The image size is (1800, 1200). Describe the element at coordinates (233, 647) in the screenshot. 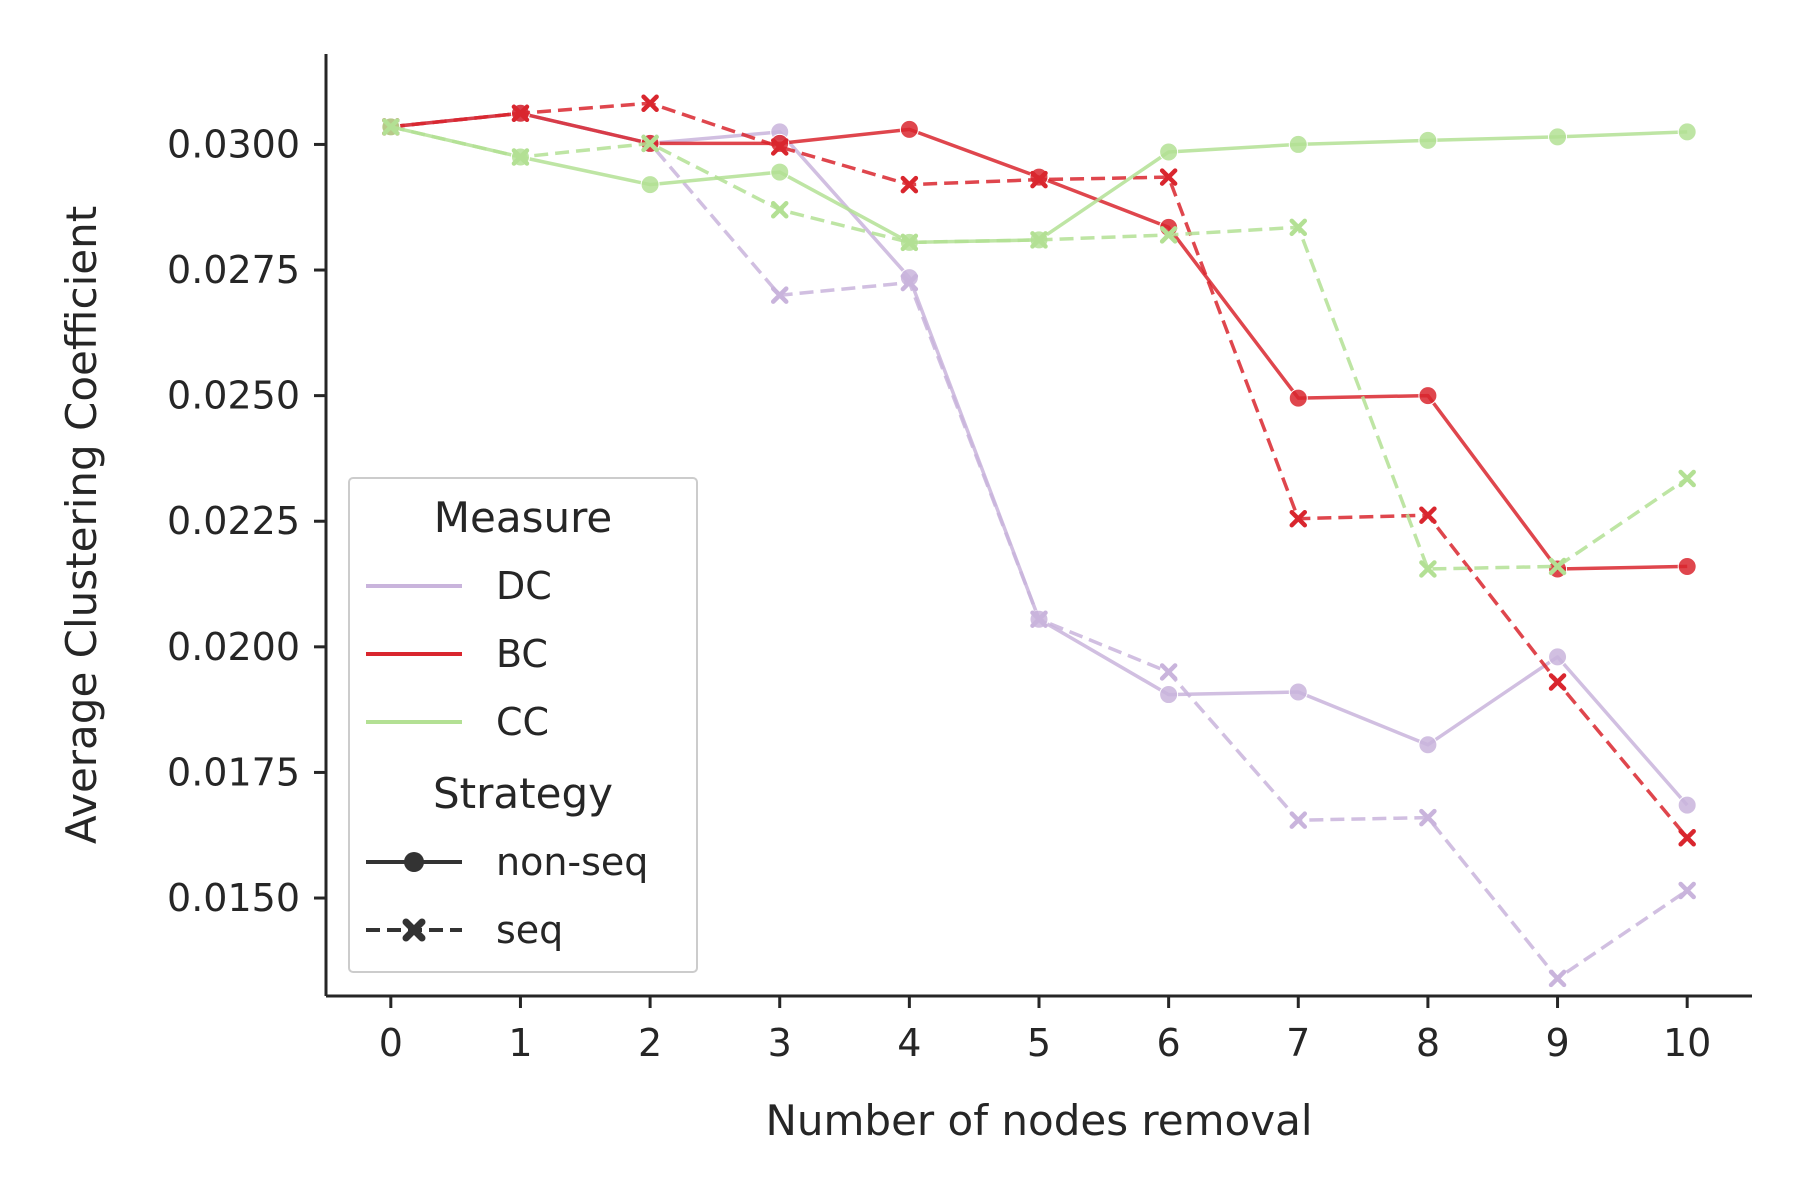

I see `y-tick-label: 0.0200` at that location.